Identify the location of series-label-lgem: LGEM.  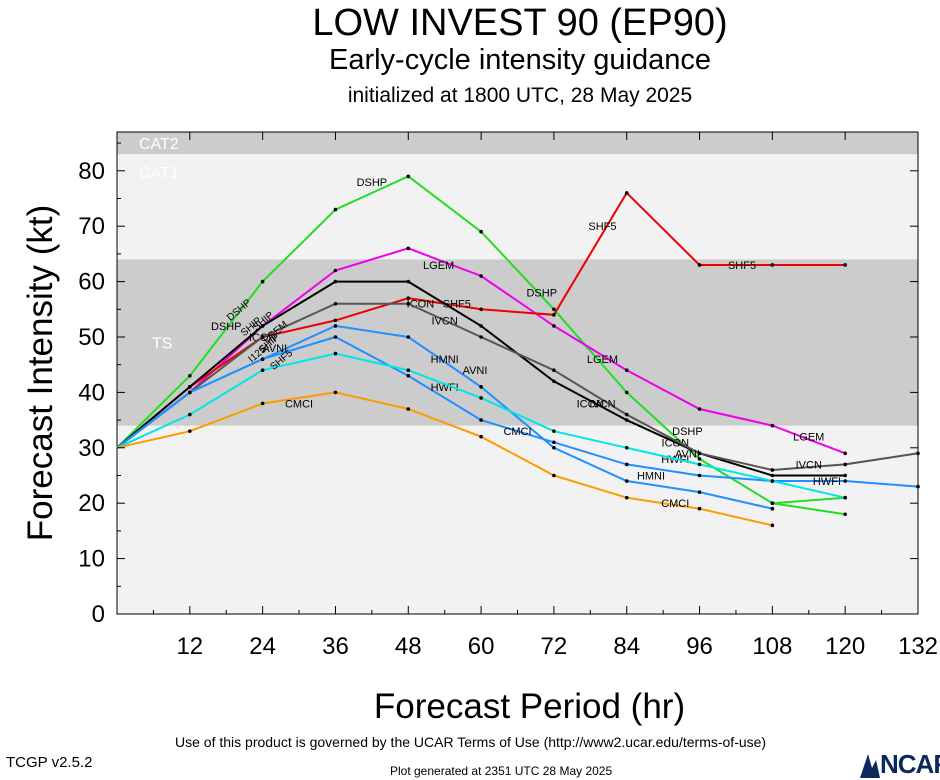
(602, 360).